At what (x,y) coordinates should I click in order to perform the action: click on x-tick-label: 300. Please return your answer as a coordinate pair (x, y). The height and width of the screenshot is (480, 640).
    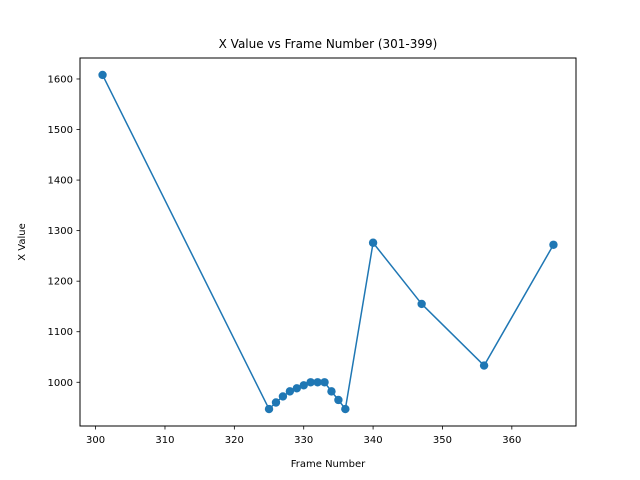
    Looking at the image, I should click on (95, 440).